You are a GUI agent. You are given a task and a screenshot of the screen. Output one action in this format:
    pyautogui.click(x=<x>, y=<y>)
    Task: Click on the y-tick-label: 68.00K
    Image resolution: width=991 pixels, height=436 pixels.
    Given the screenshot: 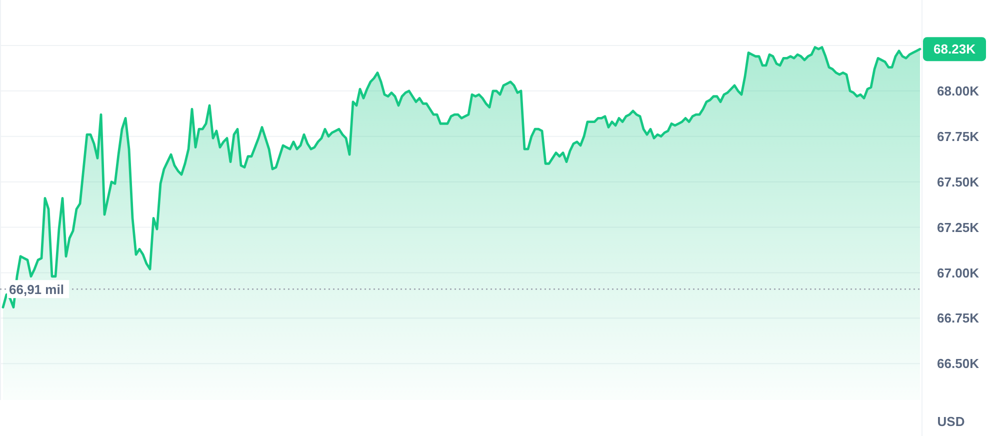 What is the action you would take?
    pyautogui.click(x=958, y=90)
    